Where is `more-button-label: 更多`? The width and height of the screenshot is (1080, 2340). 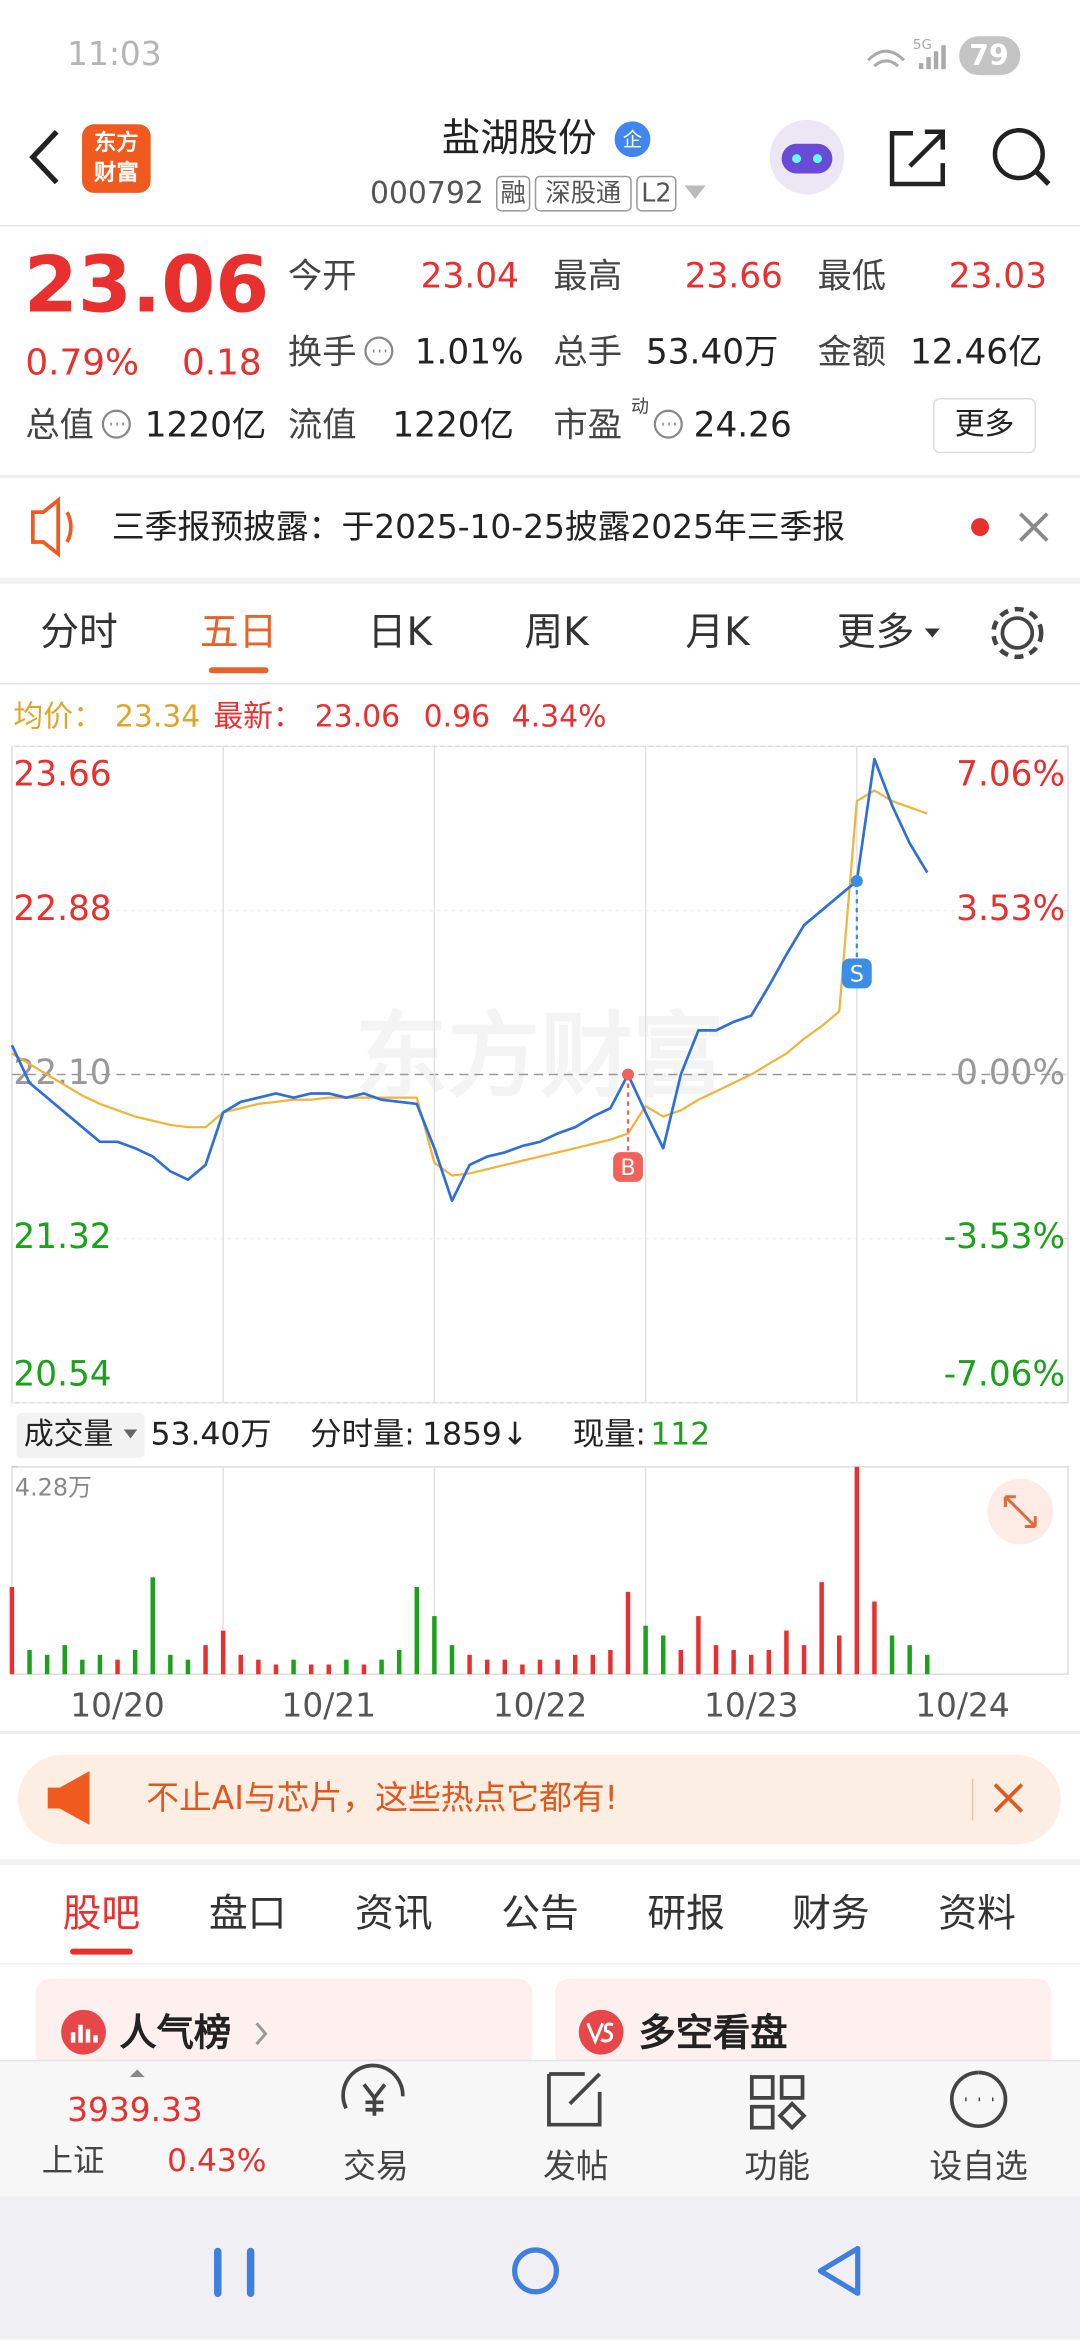
more-button-label: 更多 is located at coordinates (985, 424).